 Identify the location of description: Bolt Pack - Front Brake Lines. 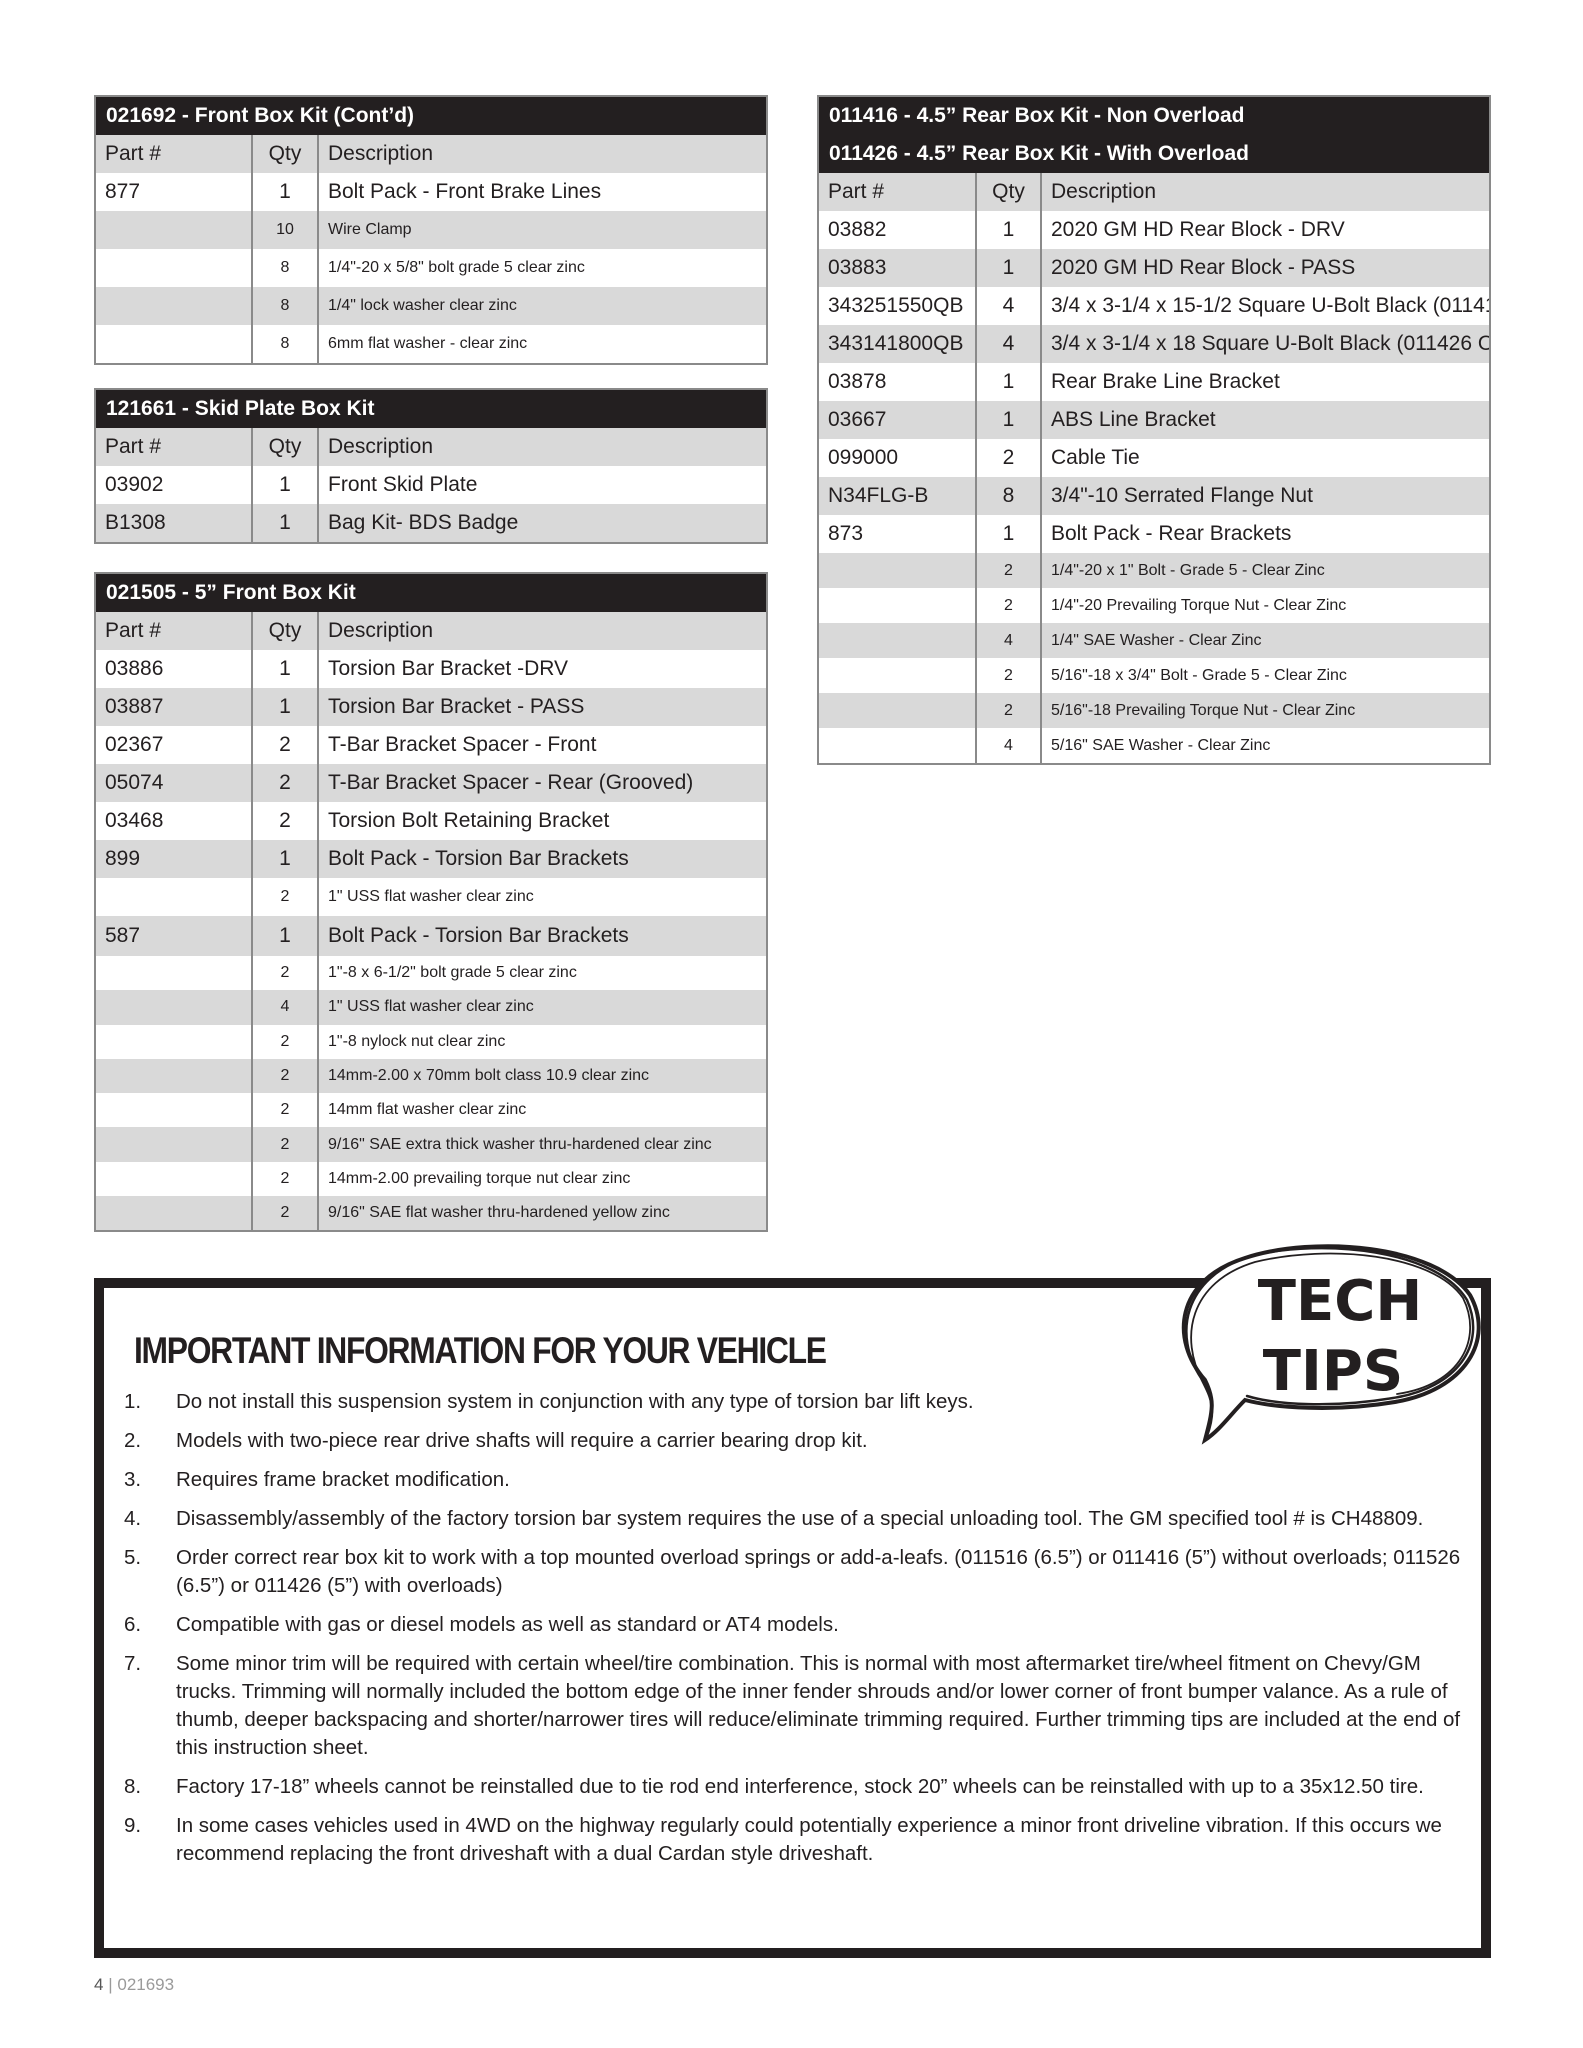
(465, 191).